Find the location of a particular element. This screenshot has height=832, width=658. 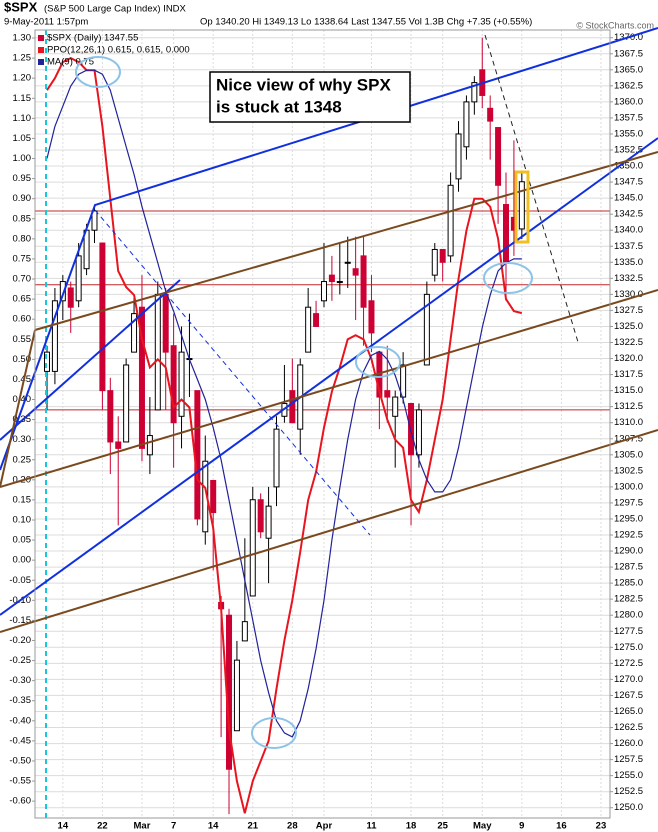

y-tick-label: 1332.5 is located at coordinates (628, 278).